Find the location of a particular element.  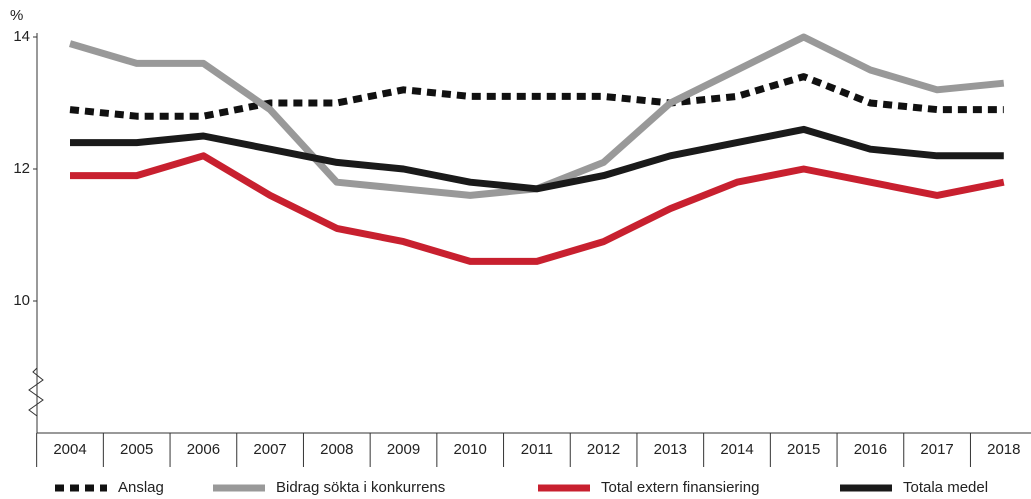

y-tick-label: 14 is located at coordinates (21, 36).